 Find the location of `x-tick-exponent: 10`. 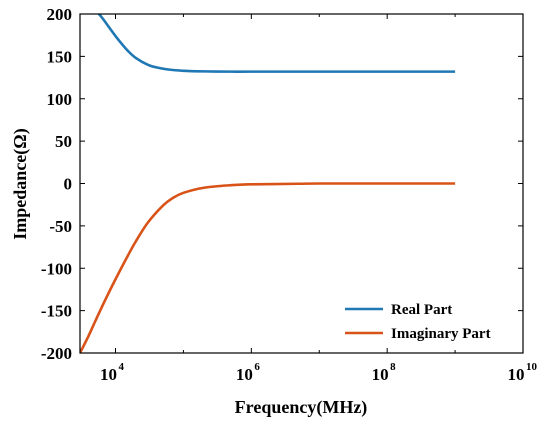

x-tick-exponent: 10 is located at coordinates (532, 367).